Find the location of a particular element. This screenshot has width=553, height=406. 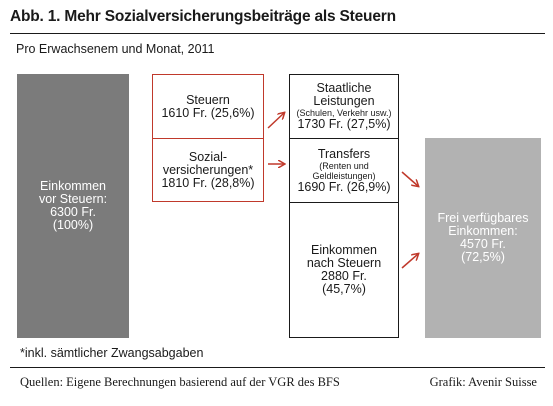

transfers-label: Transfers is located at coordinates (344, 153).